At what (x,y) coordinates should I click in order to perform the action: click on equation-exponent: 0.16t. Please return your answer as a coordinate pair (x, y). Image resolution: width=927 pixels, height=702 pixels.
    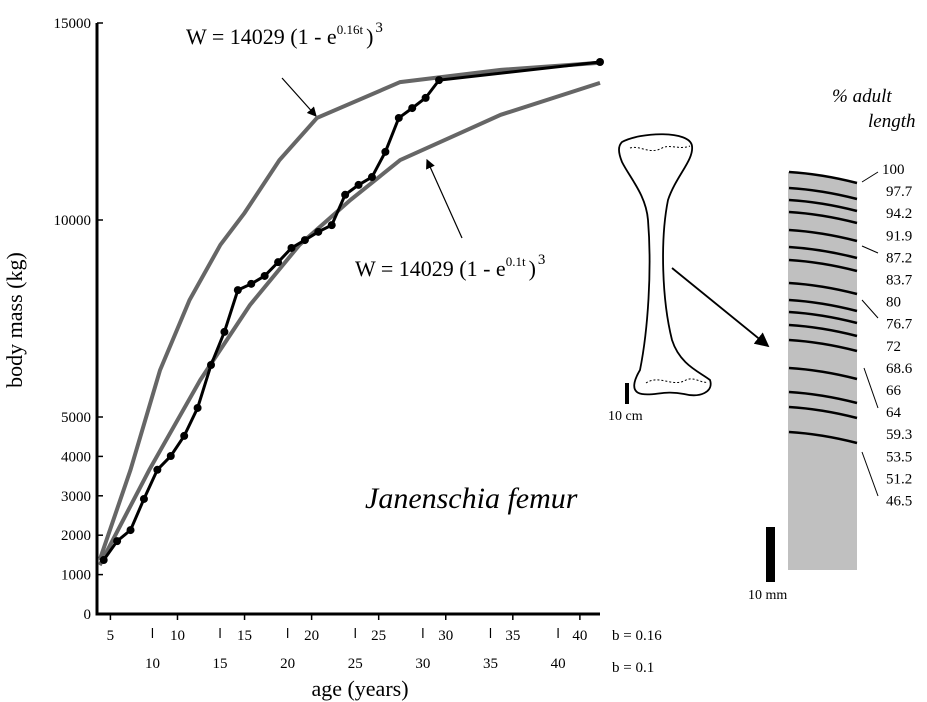
    Looking at the image, I should click on (350, 29).